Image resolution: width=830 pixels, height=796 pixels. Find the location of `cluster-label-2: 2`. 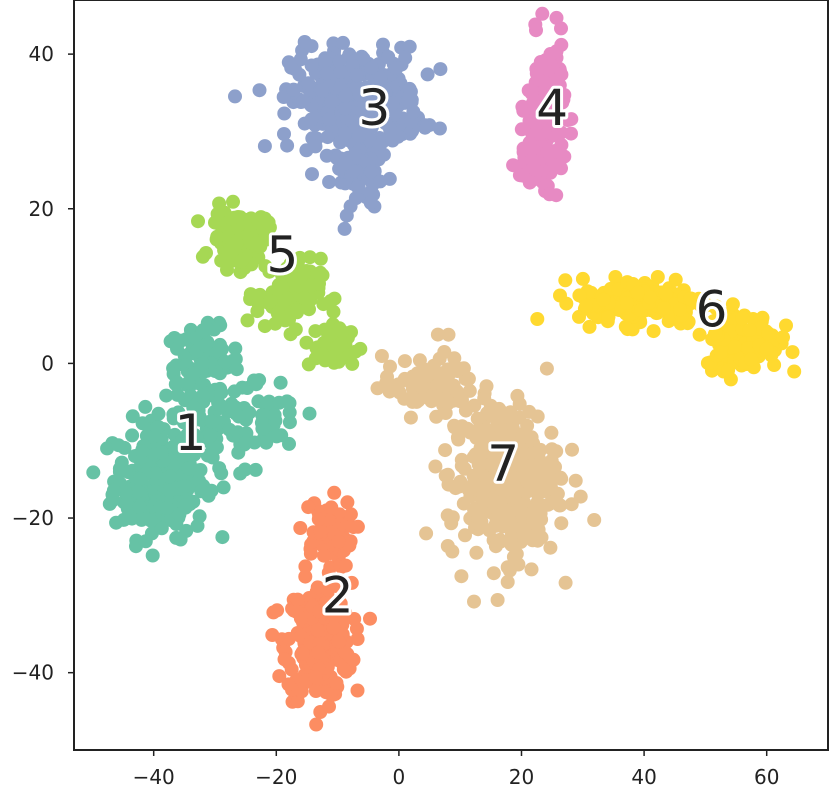

cluster-label-2: 2 is located at coordinates (338, 595).